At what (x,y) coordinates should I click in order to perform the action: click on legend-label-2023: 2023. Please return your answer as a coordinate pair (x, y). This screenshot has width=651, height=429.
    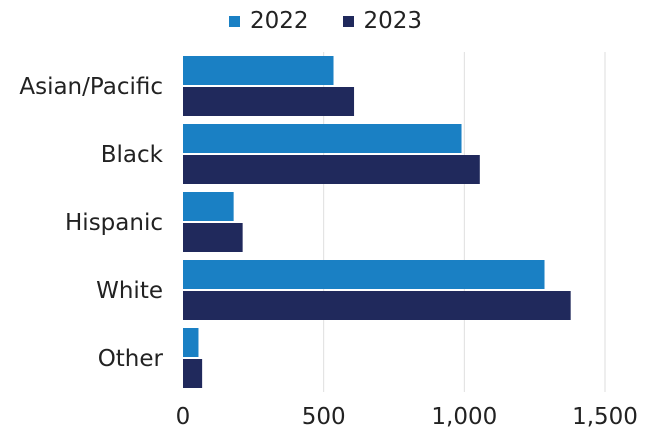
    Looking at the image, I should click on (393, 21).